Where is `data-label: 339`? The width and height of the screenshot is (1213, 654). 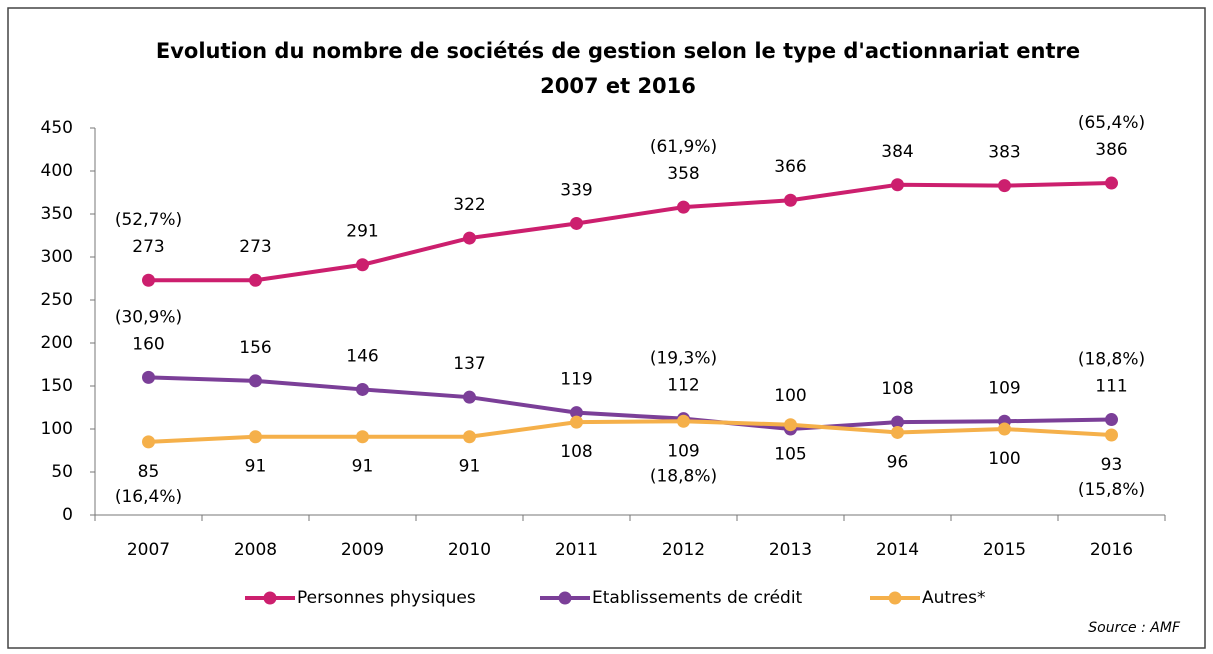 data-label: 339 is located at coordinates (576, 190).